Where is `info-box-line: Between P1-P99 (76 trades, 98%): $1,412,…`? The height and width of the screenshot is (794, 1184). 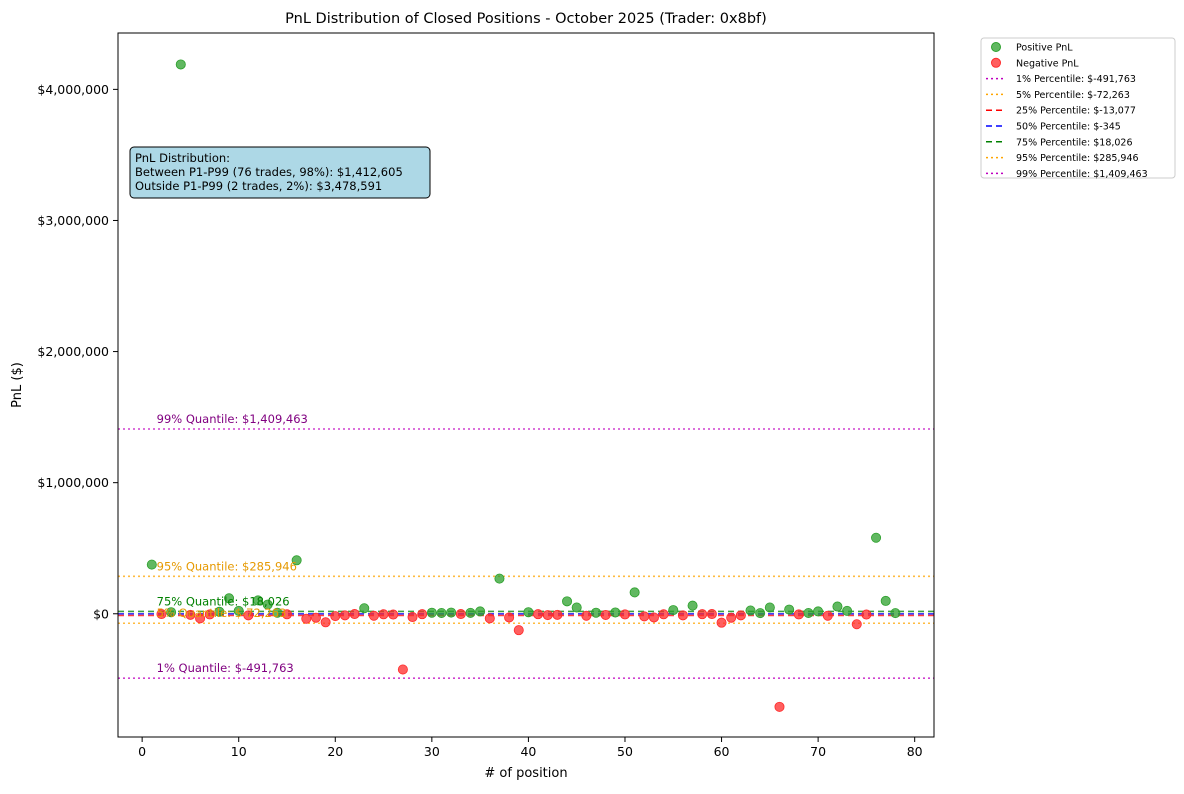 info-box-line: Between P1-P99 (76 trades, 98%): $1,412,… is located at coordinates (269, 172).